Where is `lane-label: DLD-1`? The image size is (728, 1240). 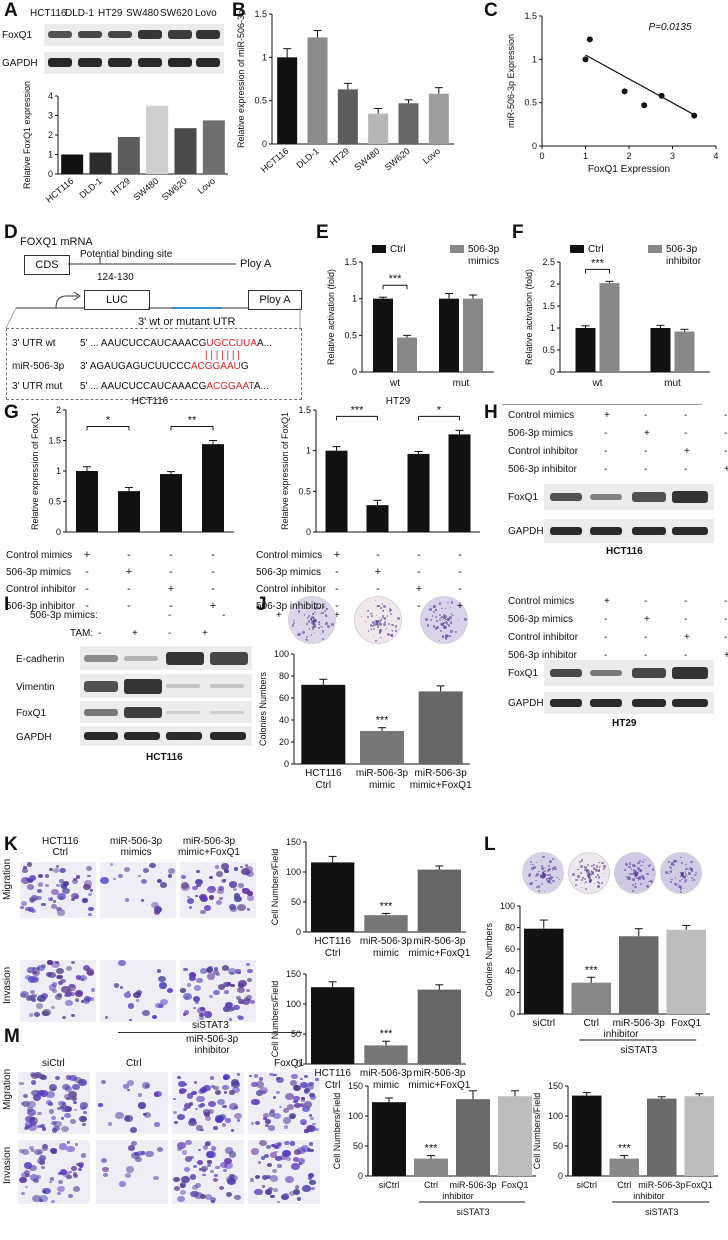
lane-label: DLD-1 is located at coordinates (79, 13).